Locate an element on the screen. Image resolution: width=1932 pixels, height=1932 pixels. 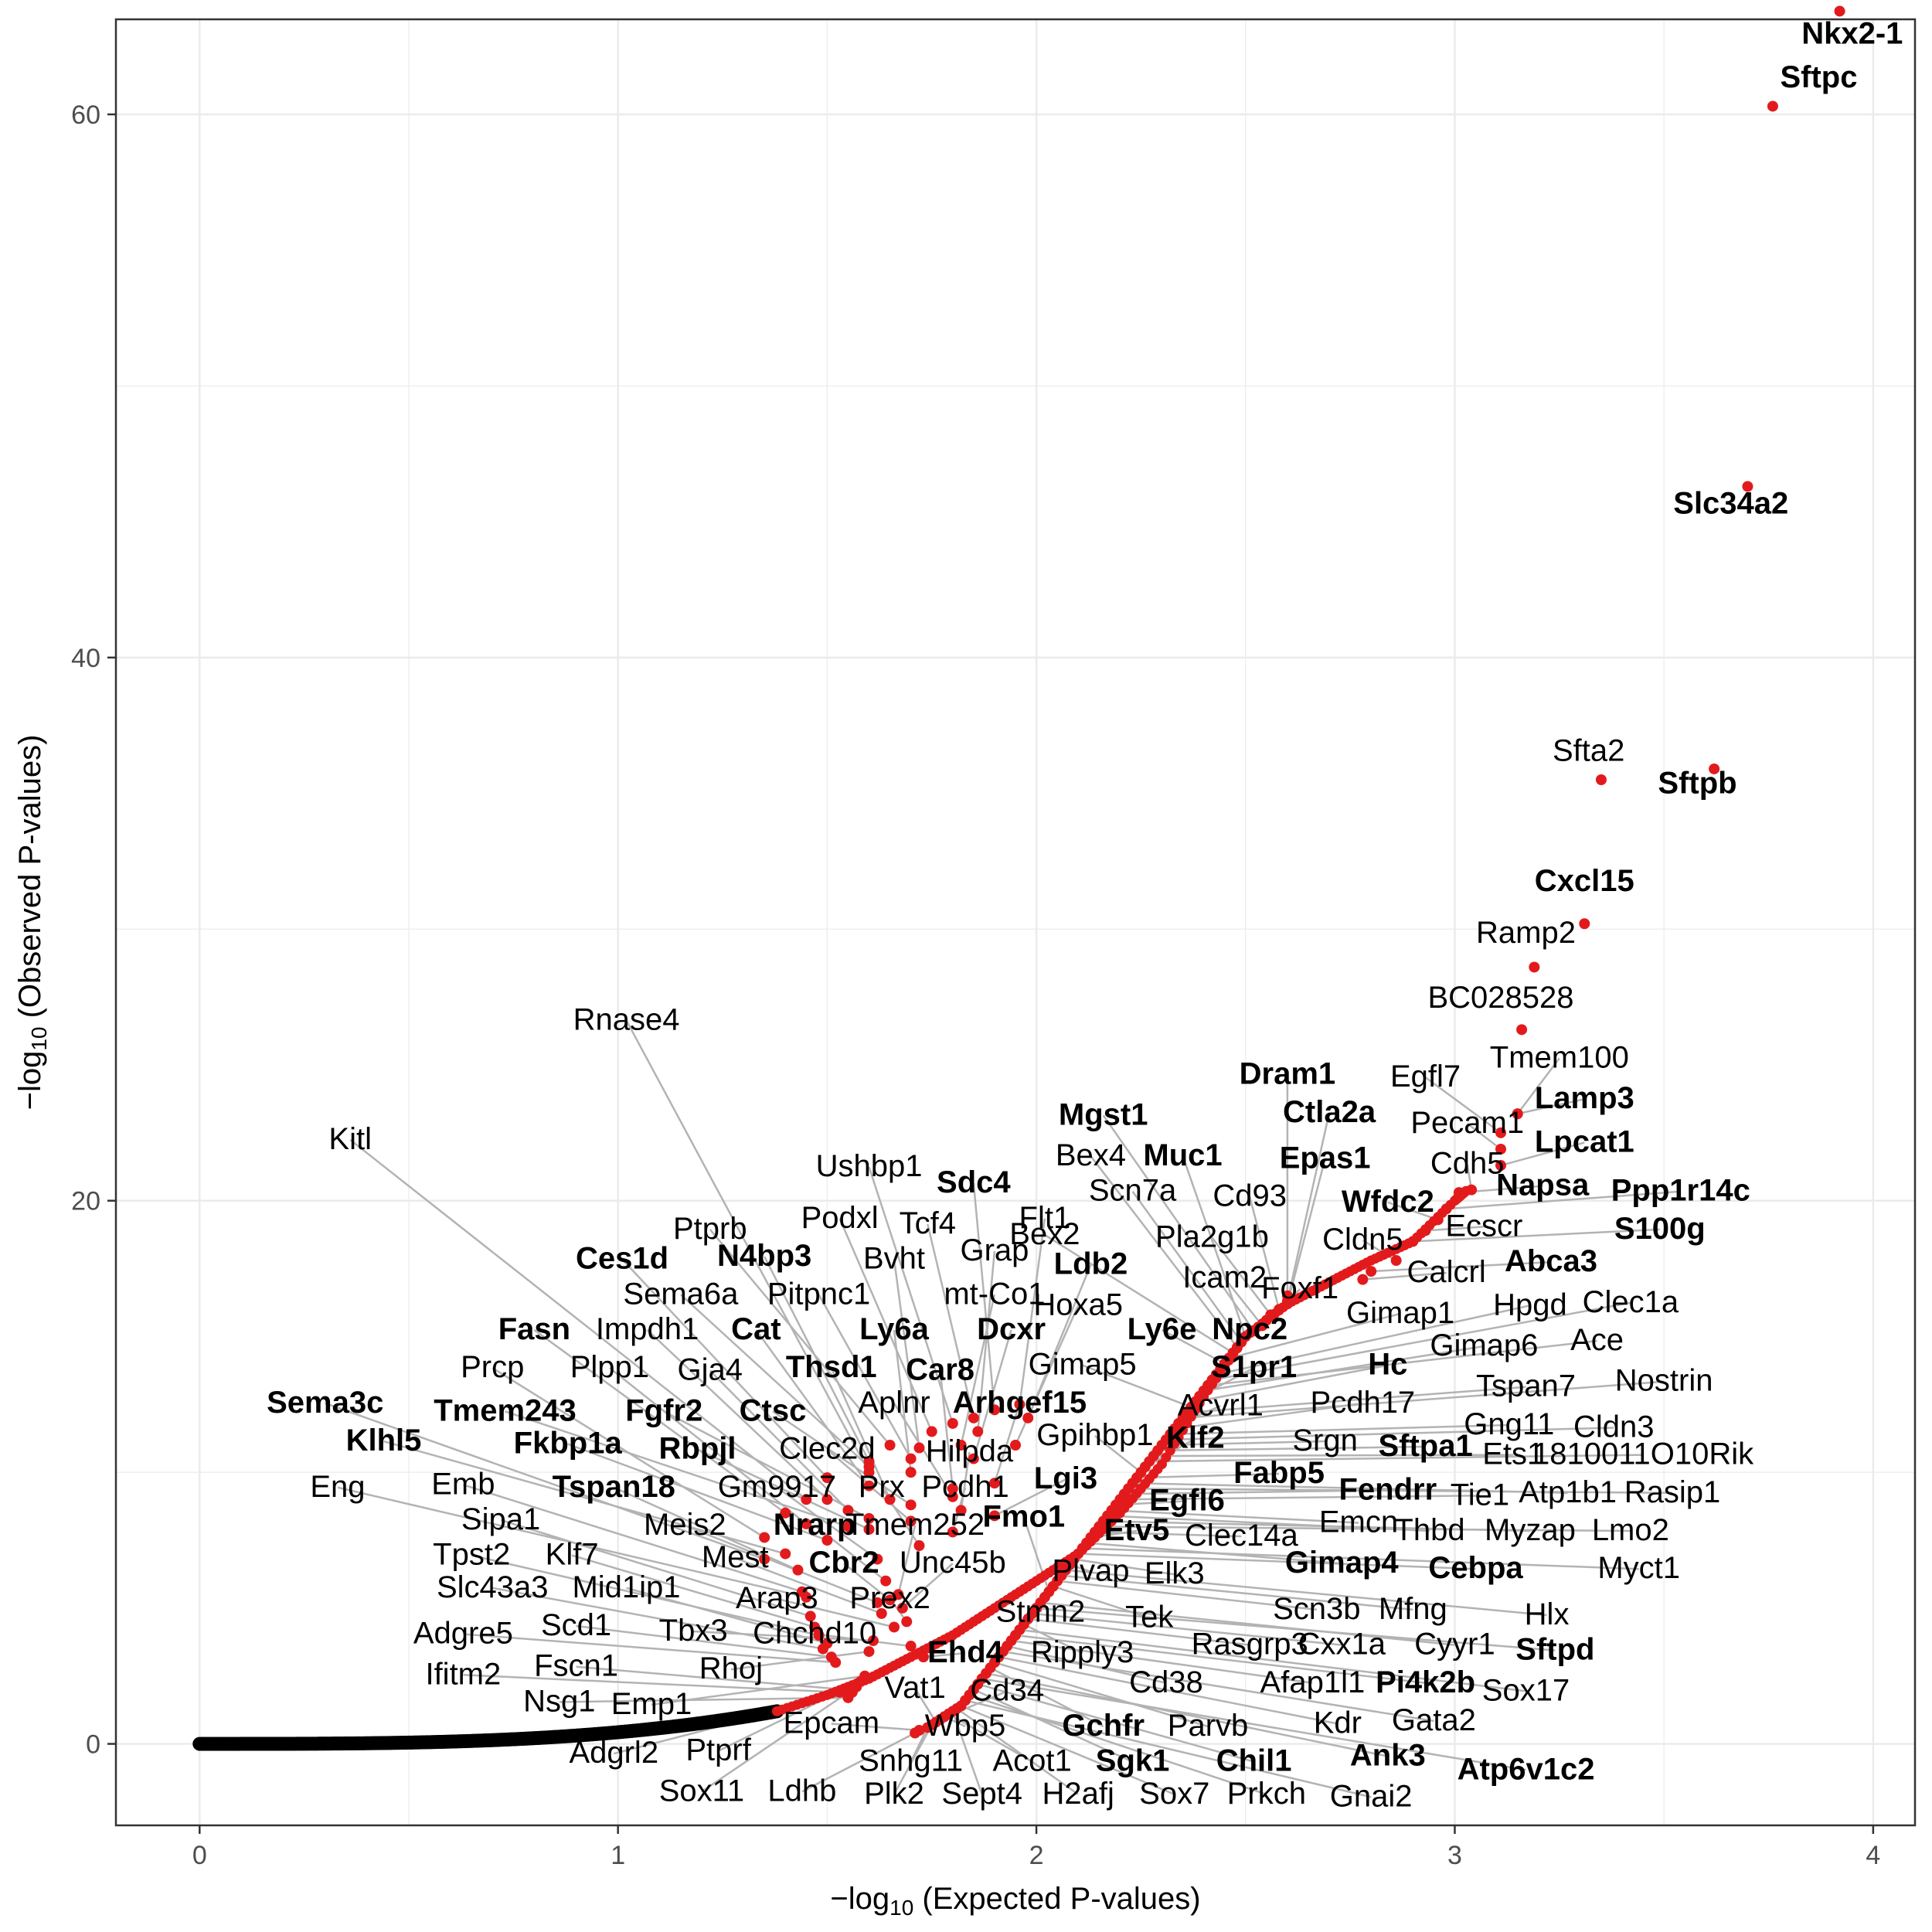
gene-label: Rasip1 is located at coordinates (1672, 1492).